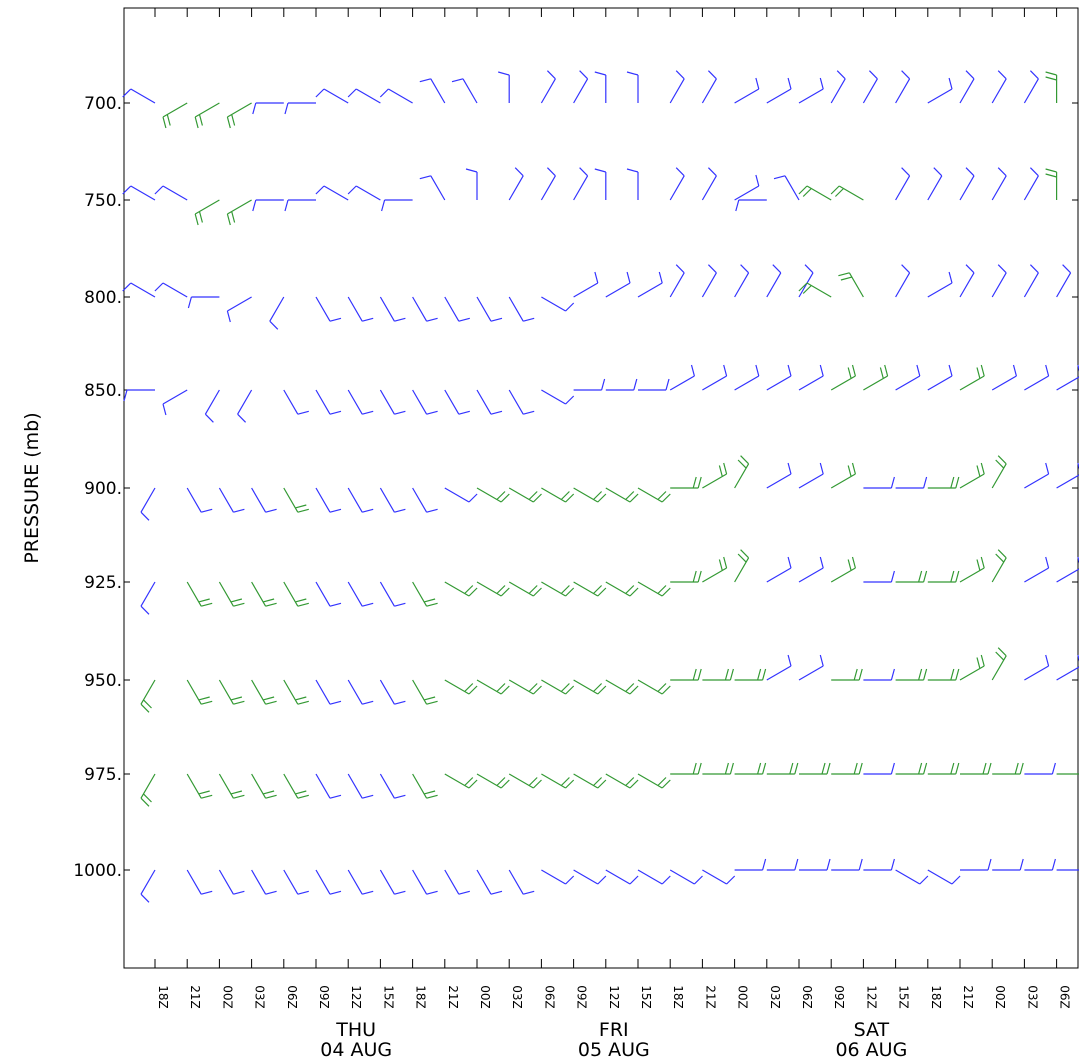 This screenshot has width=1079, height=1061. What do you see at coordinates (195, 997) in the screenshot?
I see `x-tick-label: 21Z` at bounding box center [195, 997].